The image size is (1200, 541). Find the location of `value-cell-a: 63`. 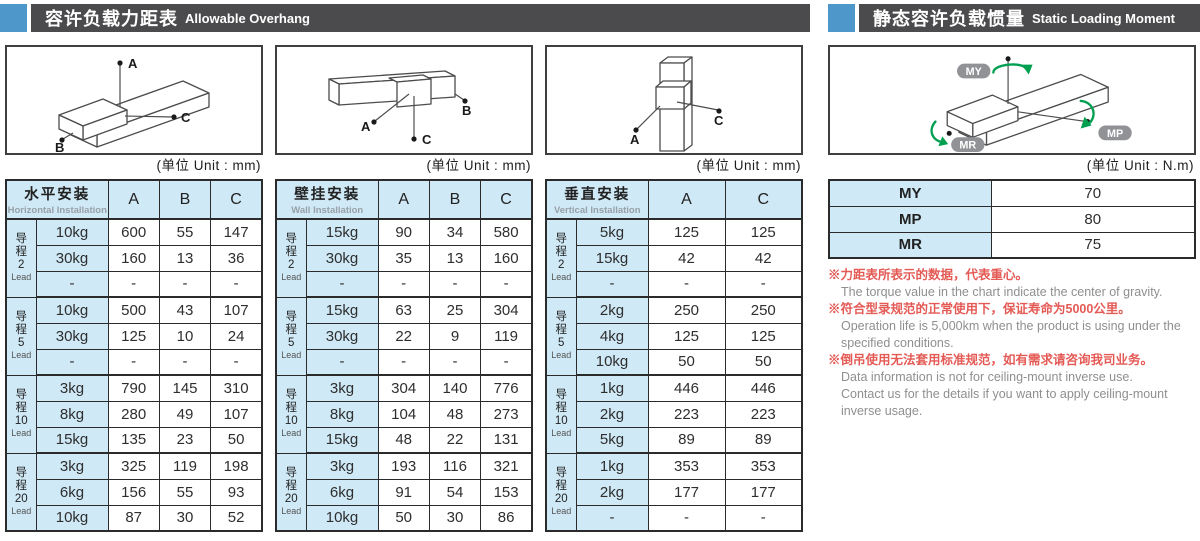

value-cell-a: 63 is located at coordinates (403, 310).